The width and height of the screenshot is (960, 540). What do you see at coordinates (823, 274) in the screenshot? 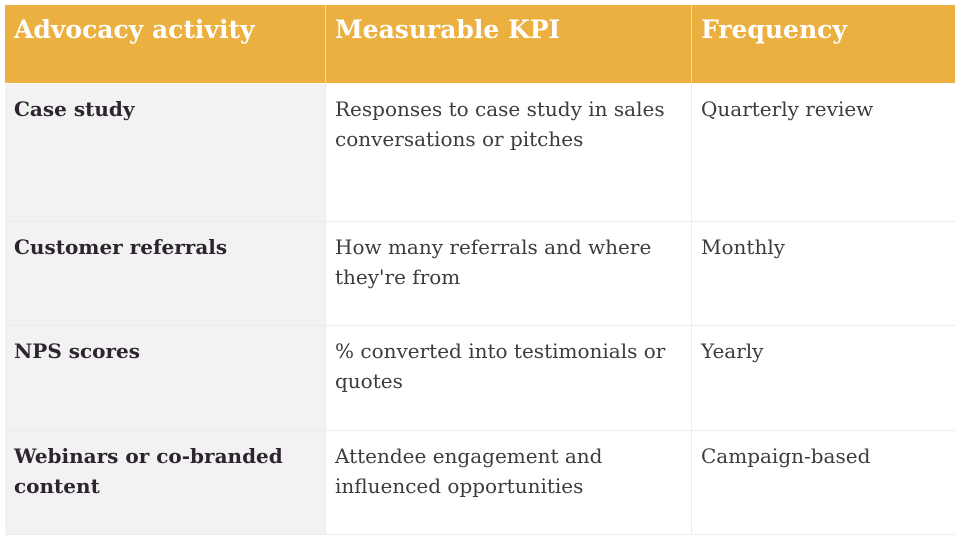
I see `row-customer-referrals-frequency: Monthly` at bounding box center [823, 274].